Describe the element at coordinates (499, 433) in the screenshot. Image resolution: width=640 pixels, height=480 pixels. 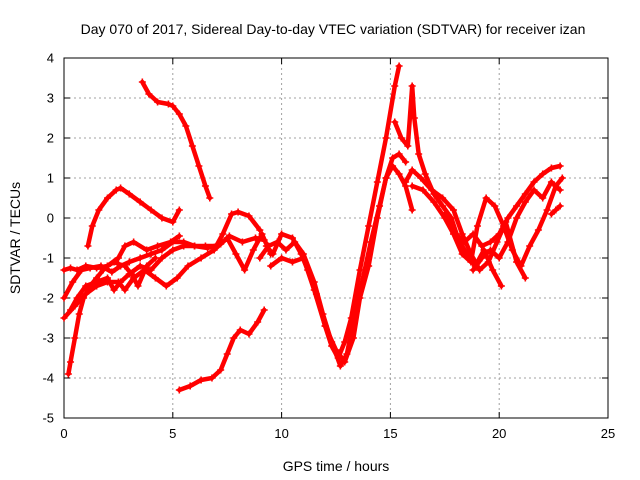
I see `x-tick-label: 20` at that location.